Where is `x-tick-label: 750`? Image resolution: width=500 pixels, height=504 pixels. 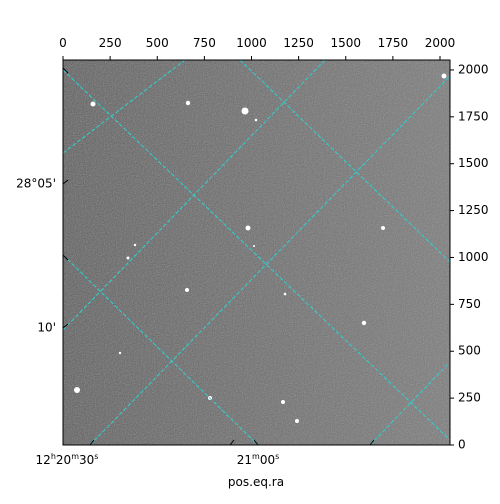 x-tick-label: 750 is located at coordinates (204, 43).